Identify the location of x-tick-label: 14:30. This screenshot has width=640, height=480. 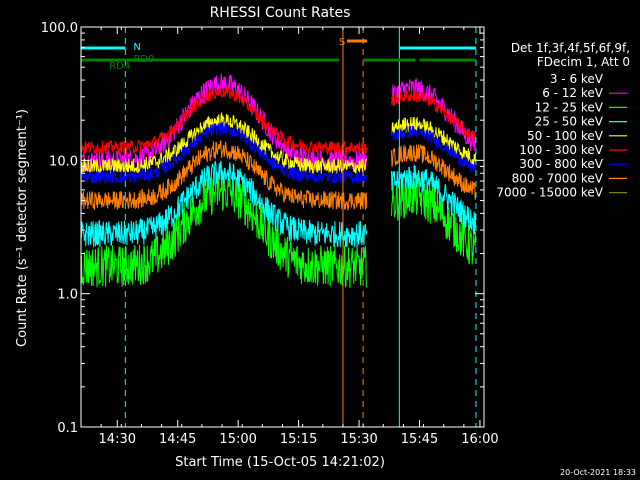
(117, 439).